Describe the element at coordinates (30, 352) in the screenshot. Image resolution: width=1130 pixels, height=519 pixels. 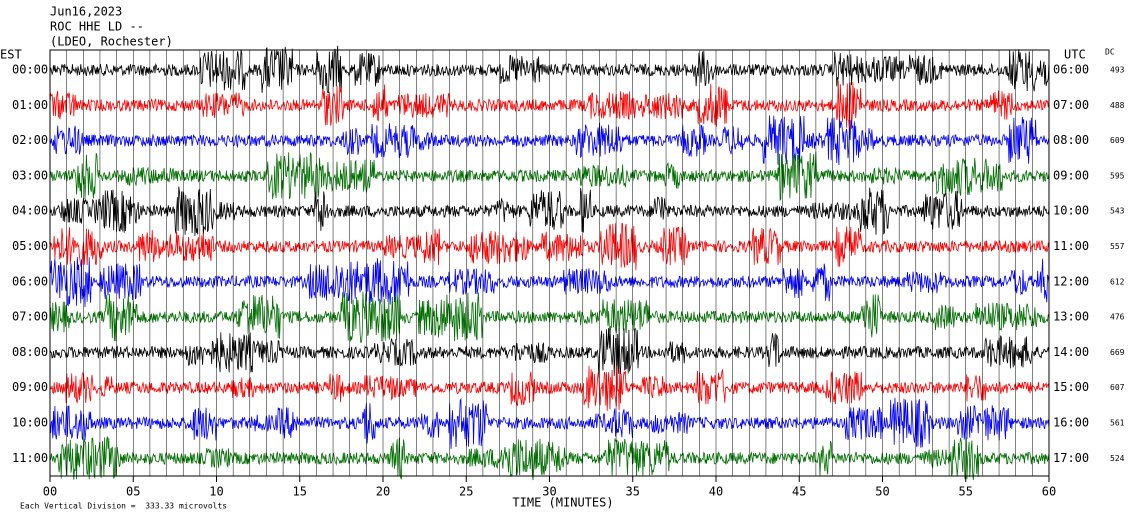
I see `left-label: 08:00` at that location.